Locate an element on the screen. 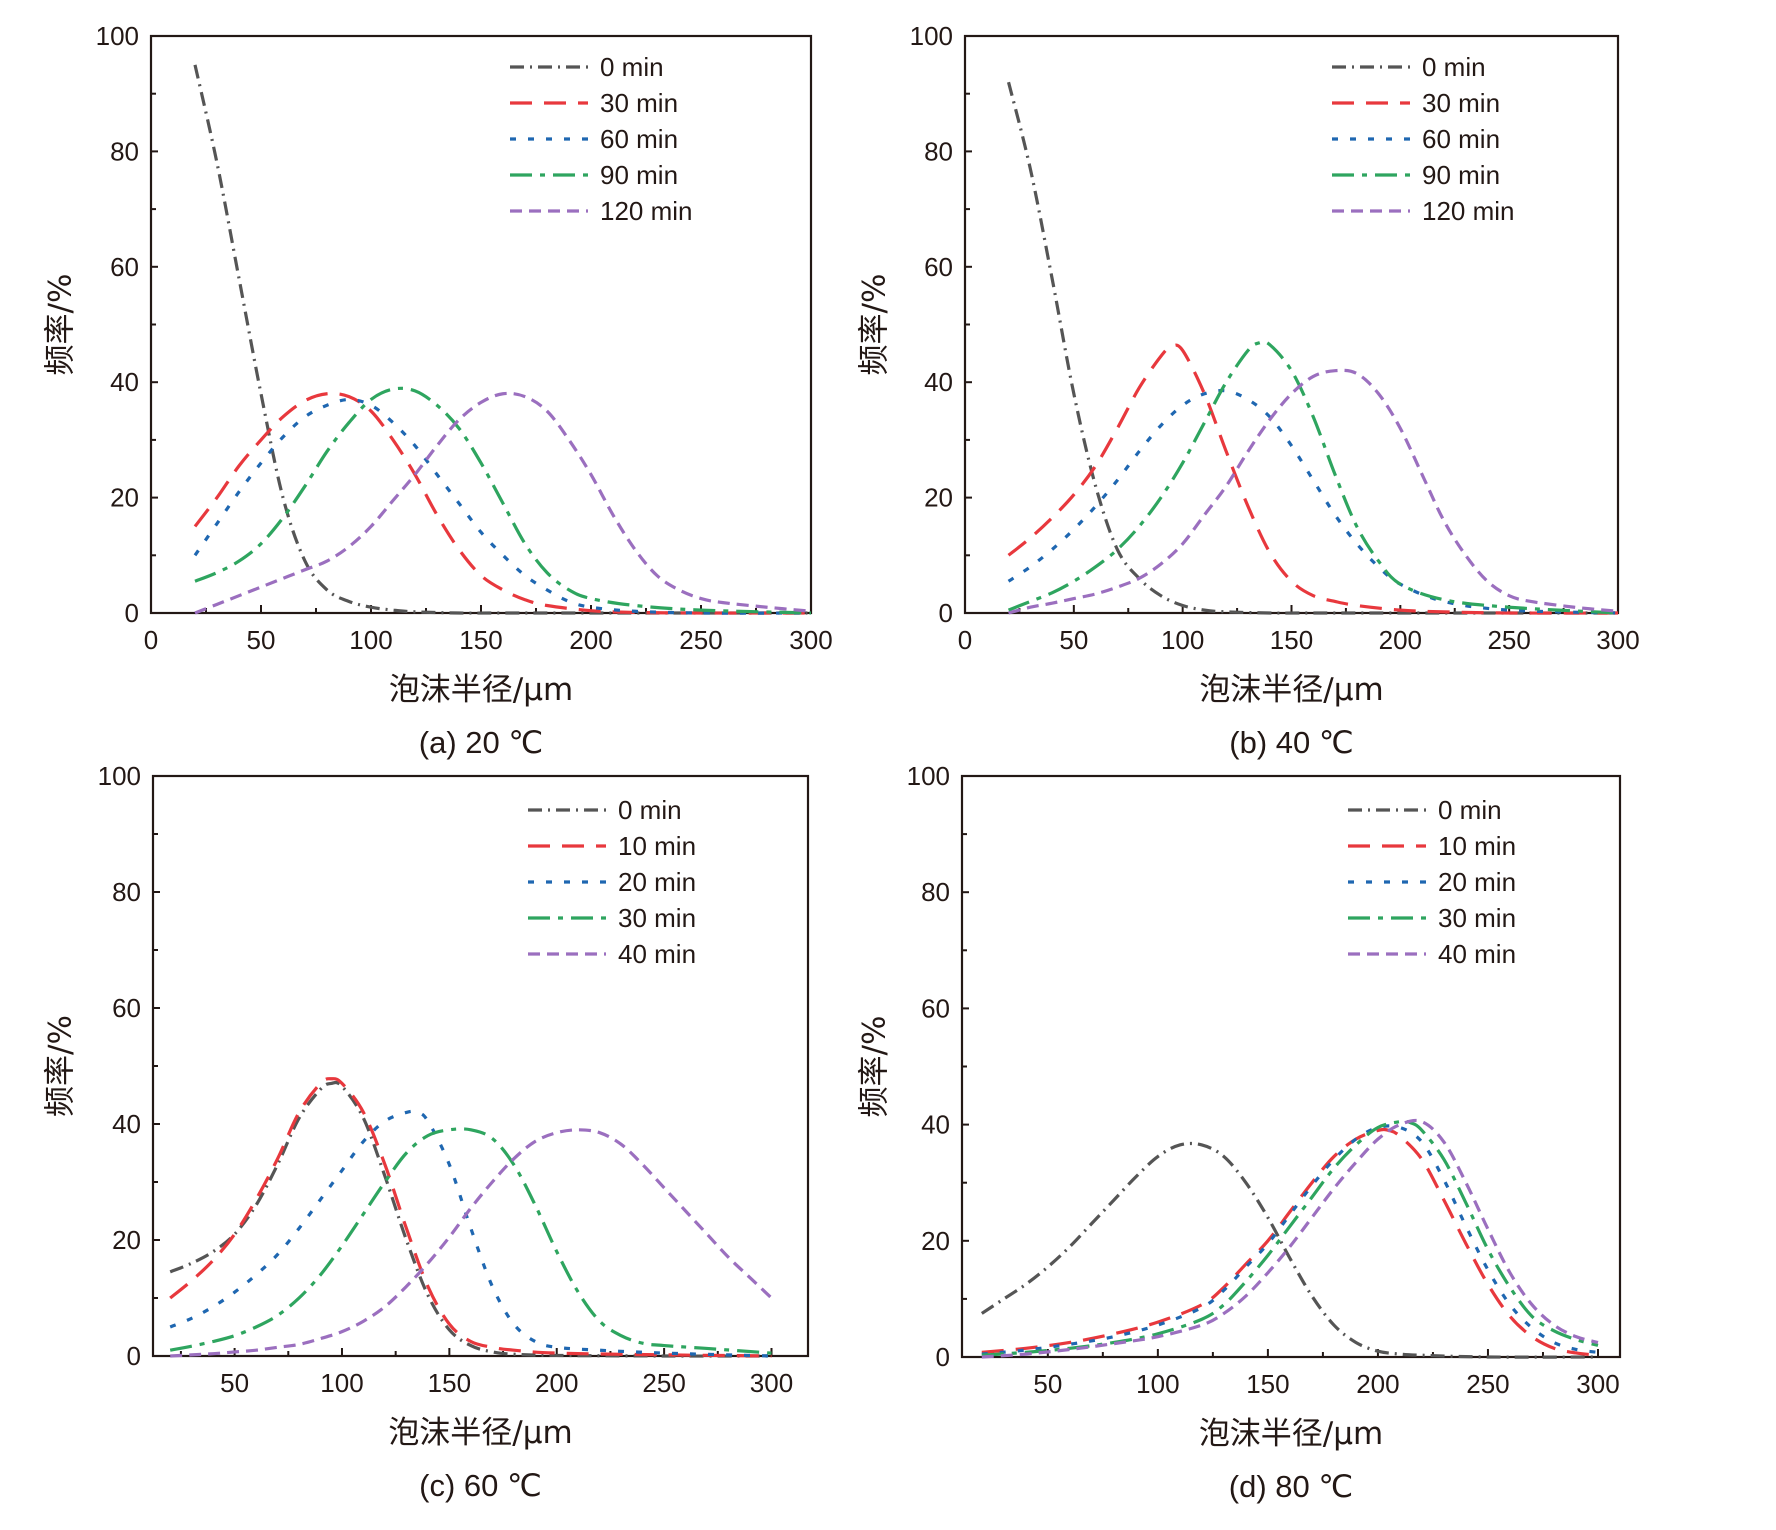 This screenshot has height=1530, width=1776. series-line-10-min is located at coordinates (470, 1217).